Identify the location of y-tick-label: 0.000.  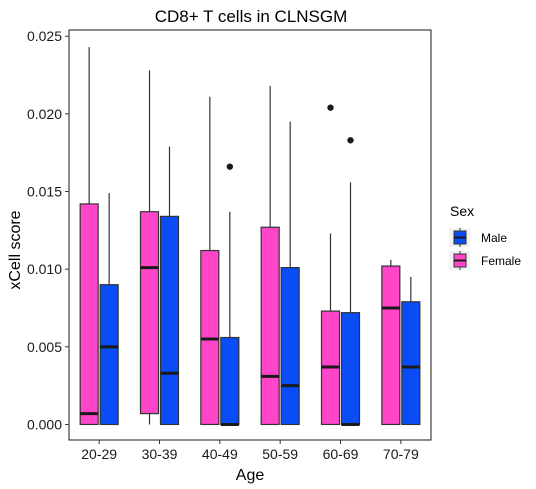
(44, 424).